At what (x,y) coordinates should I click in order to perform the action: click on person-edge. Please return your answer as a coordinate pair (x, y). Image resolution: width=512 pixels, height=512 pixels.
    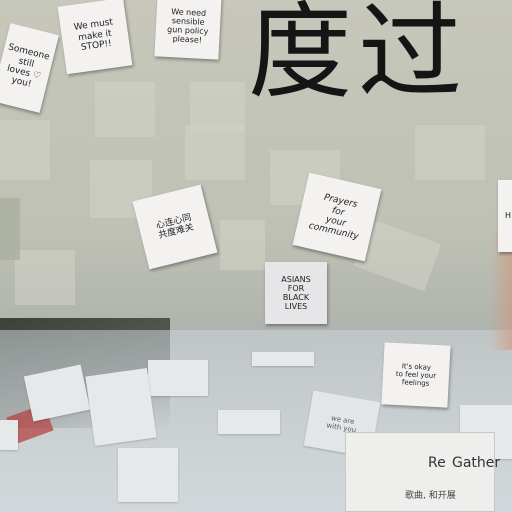
    Looking at the image, I should click on (501, 290).